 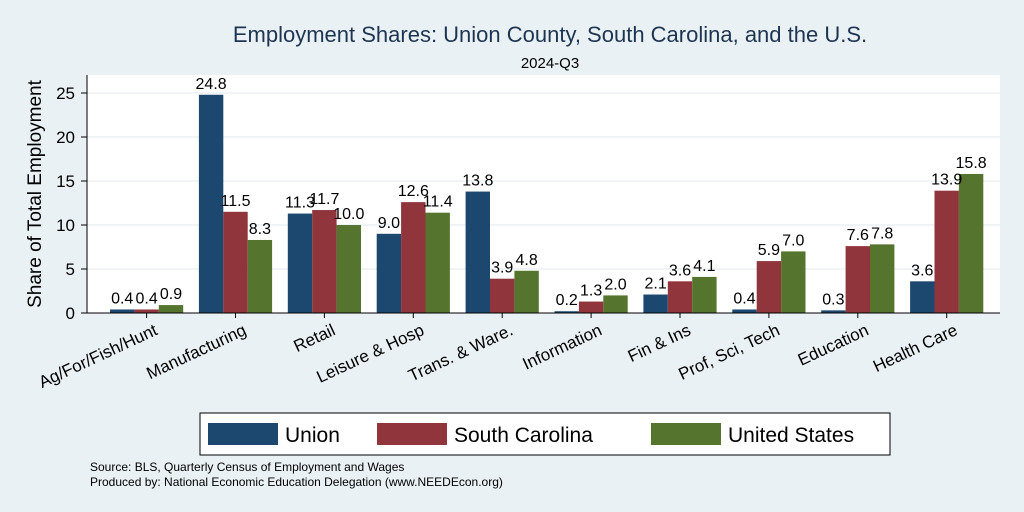 I want to click on legend-swatch-south-carolina, so click(x=412, y=434).